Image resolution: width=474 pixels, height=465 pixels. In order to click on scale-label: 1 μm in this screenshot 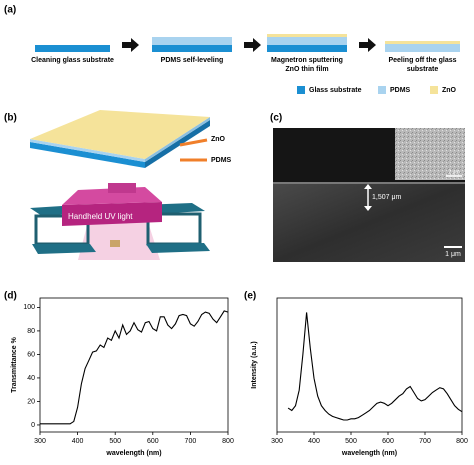, I will do `click(453, 254)`.